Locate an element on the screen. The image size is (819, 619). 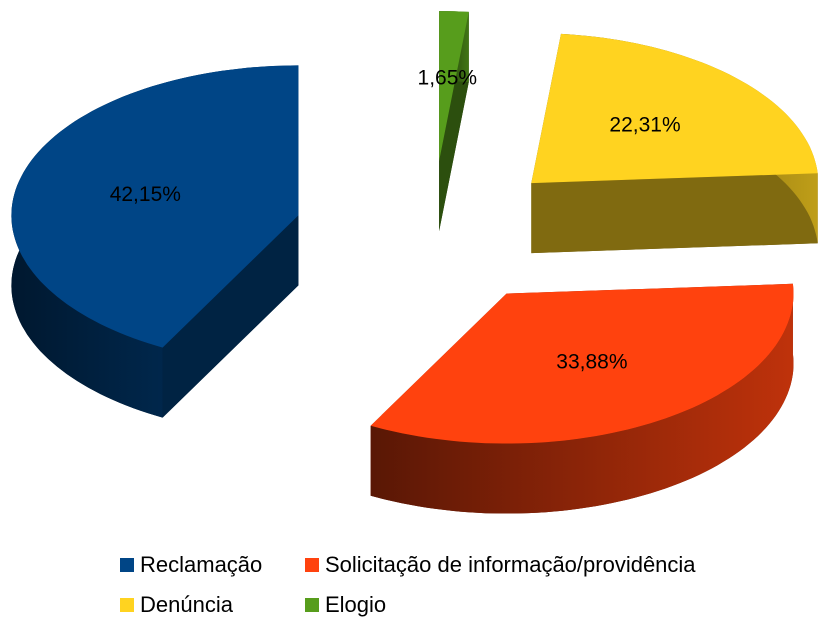
value-label: 22,31% is located at coordinates (644, 124).